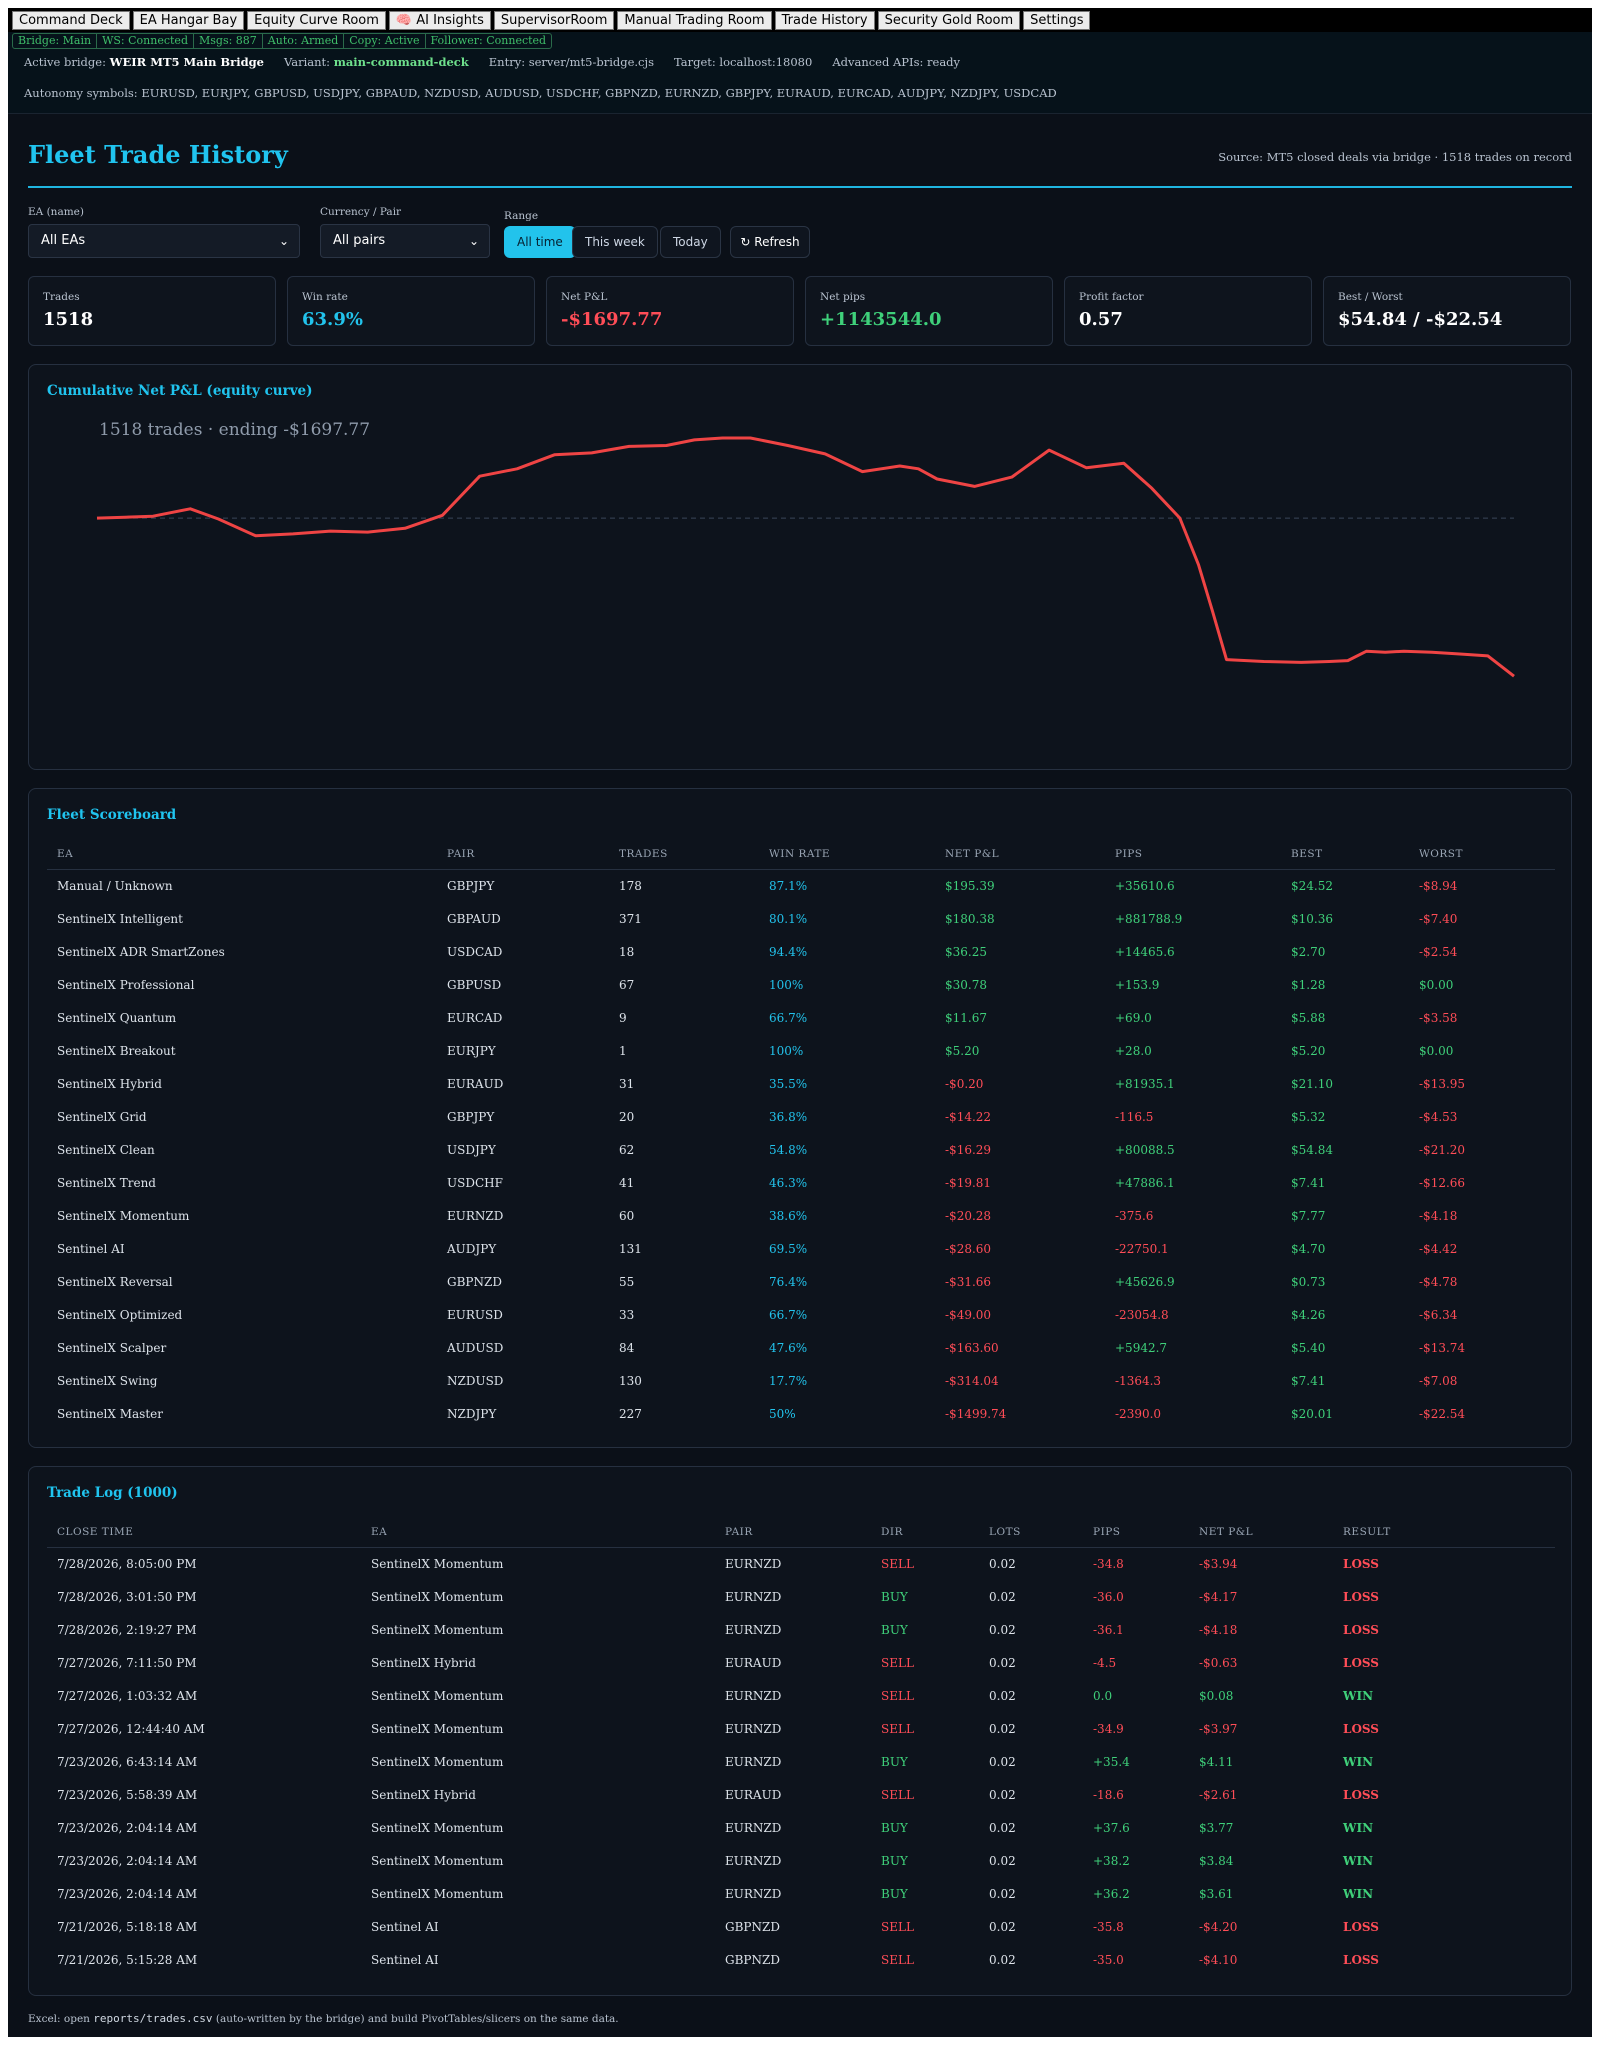  I want to click on table-cell: +45626.9, so click(1145, 1281).